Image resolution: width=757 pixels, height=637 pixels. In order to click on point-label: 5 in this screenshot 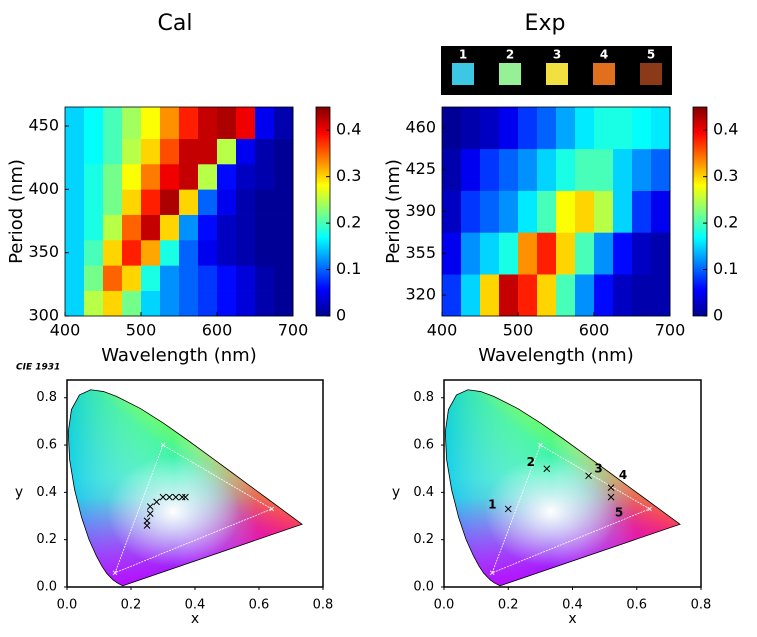, I will do `click(619, 513)`.